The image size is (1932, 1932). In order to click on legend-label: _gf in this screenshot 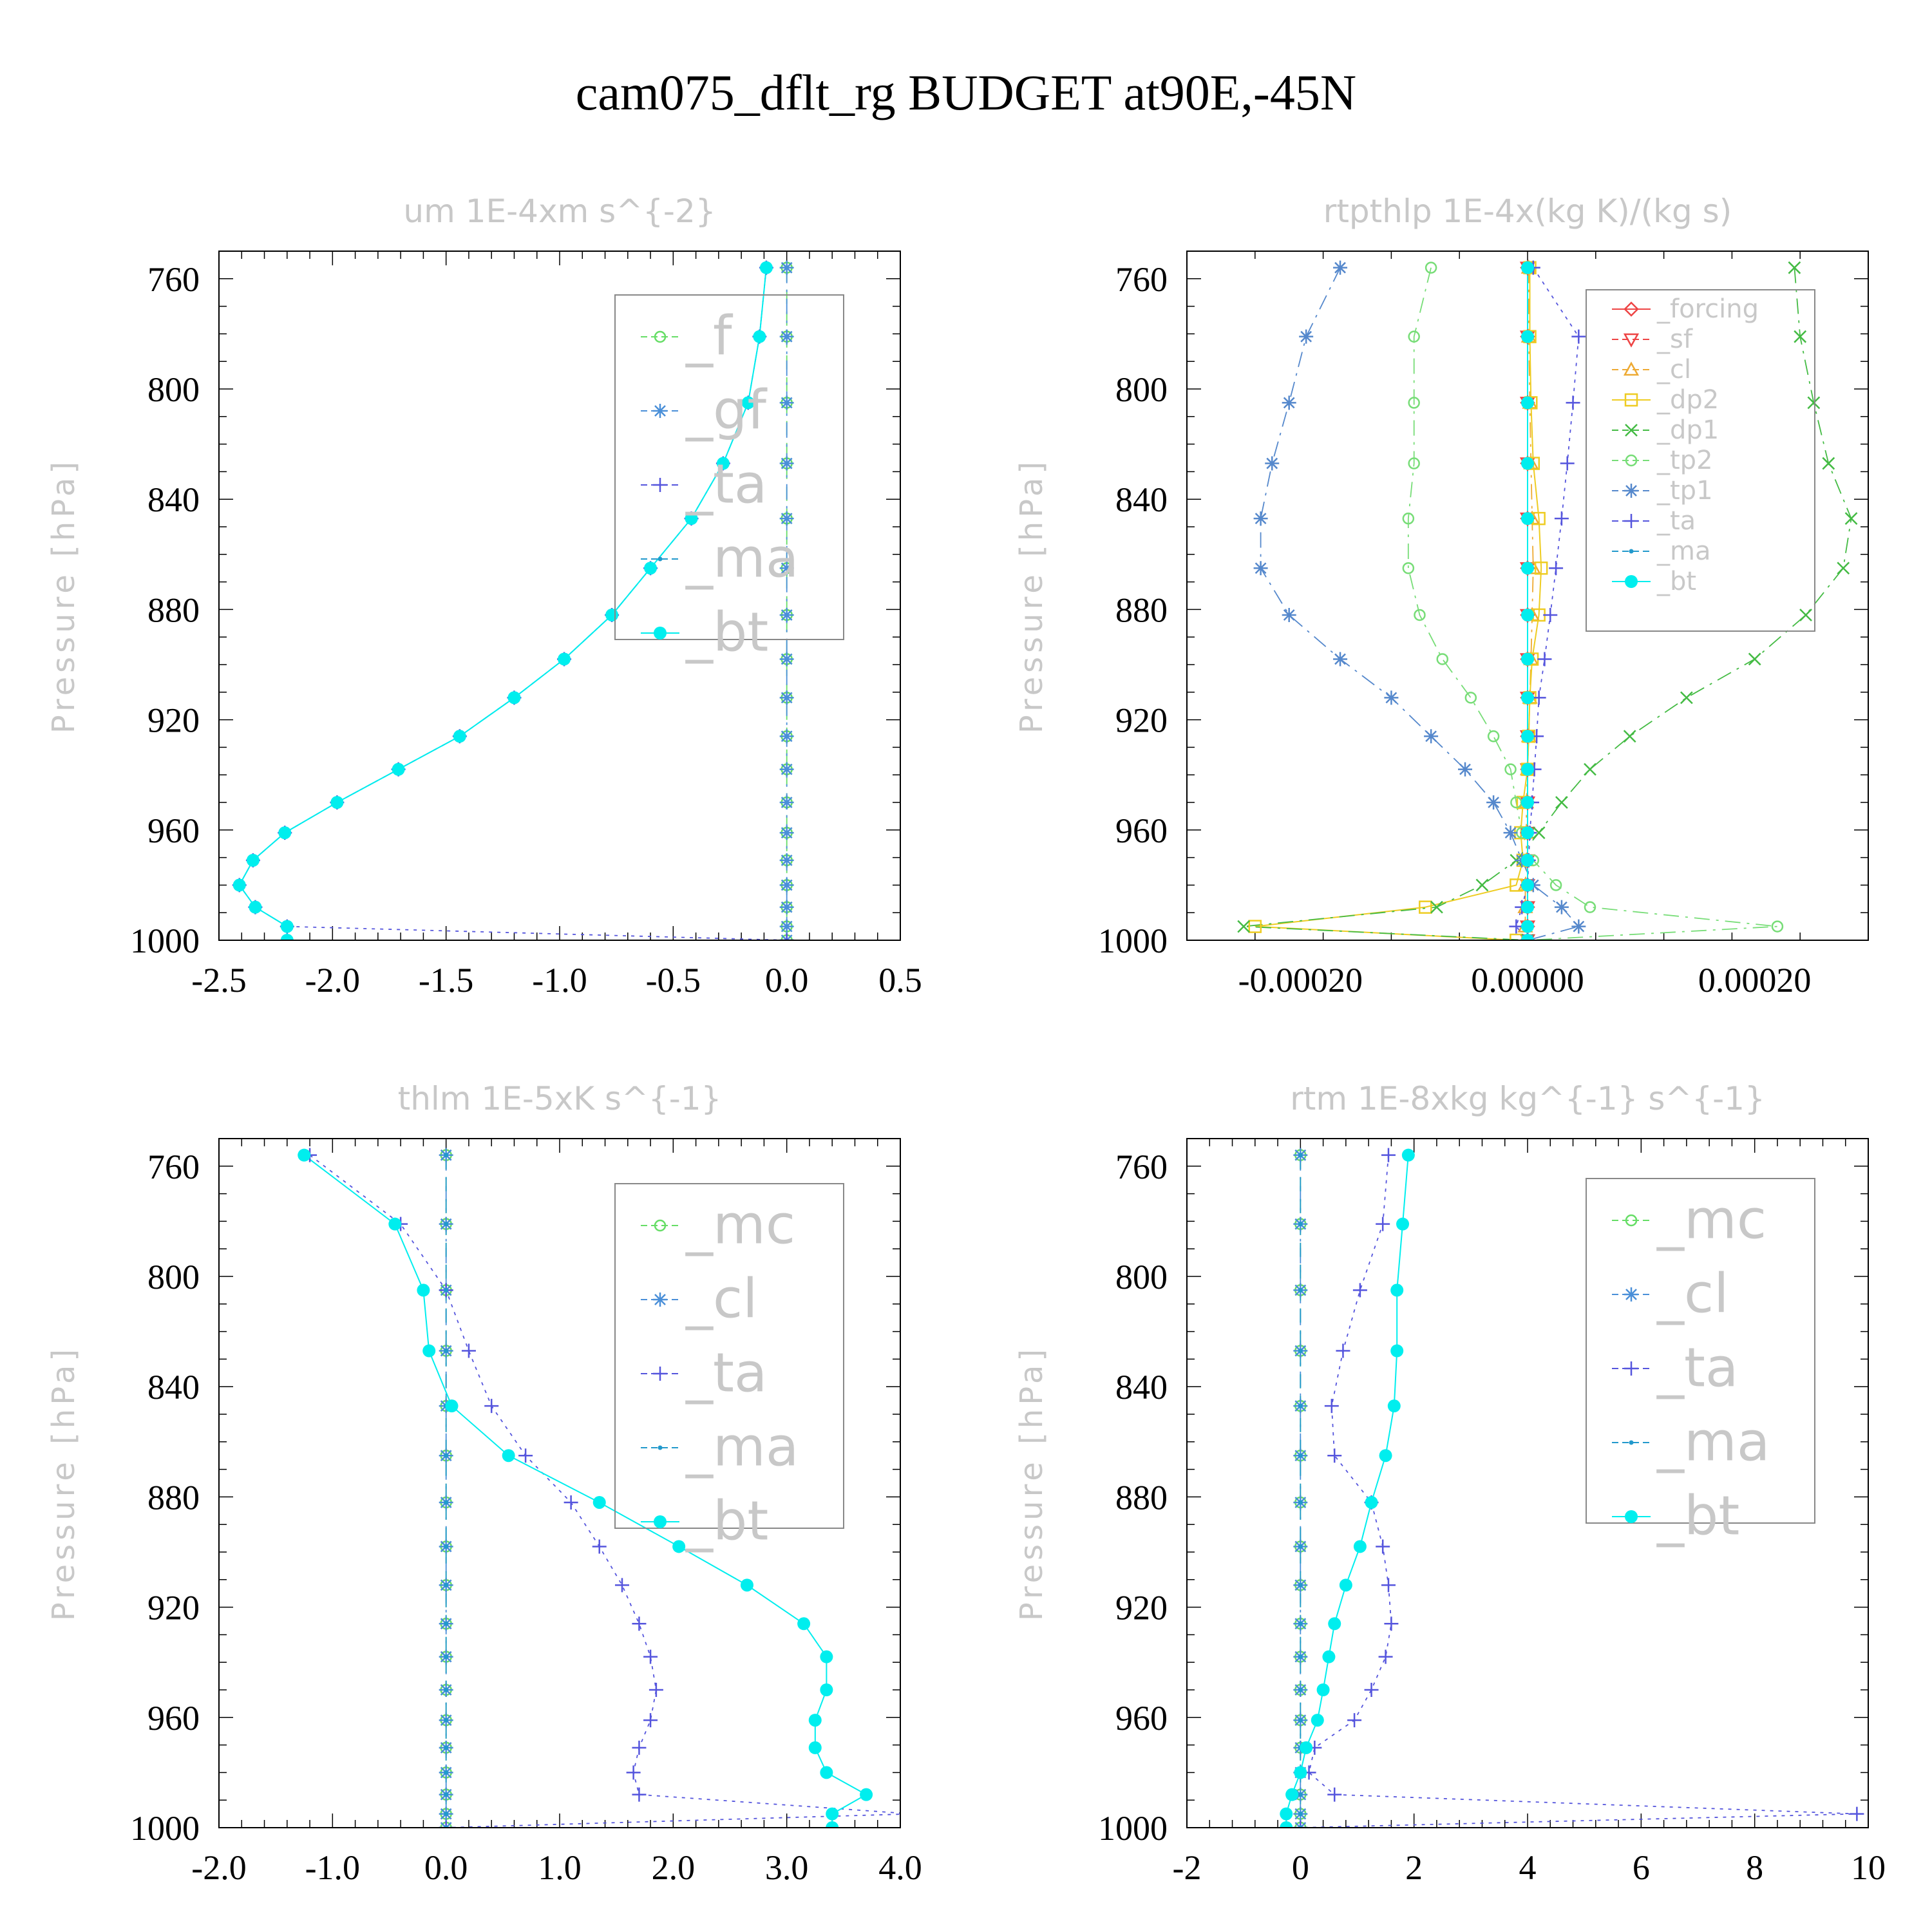, I will do `click(726, 411)`.